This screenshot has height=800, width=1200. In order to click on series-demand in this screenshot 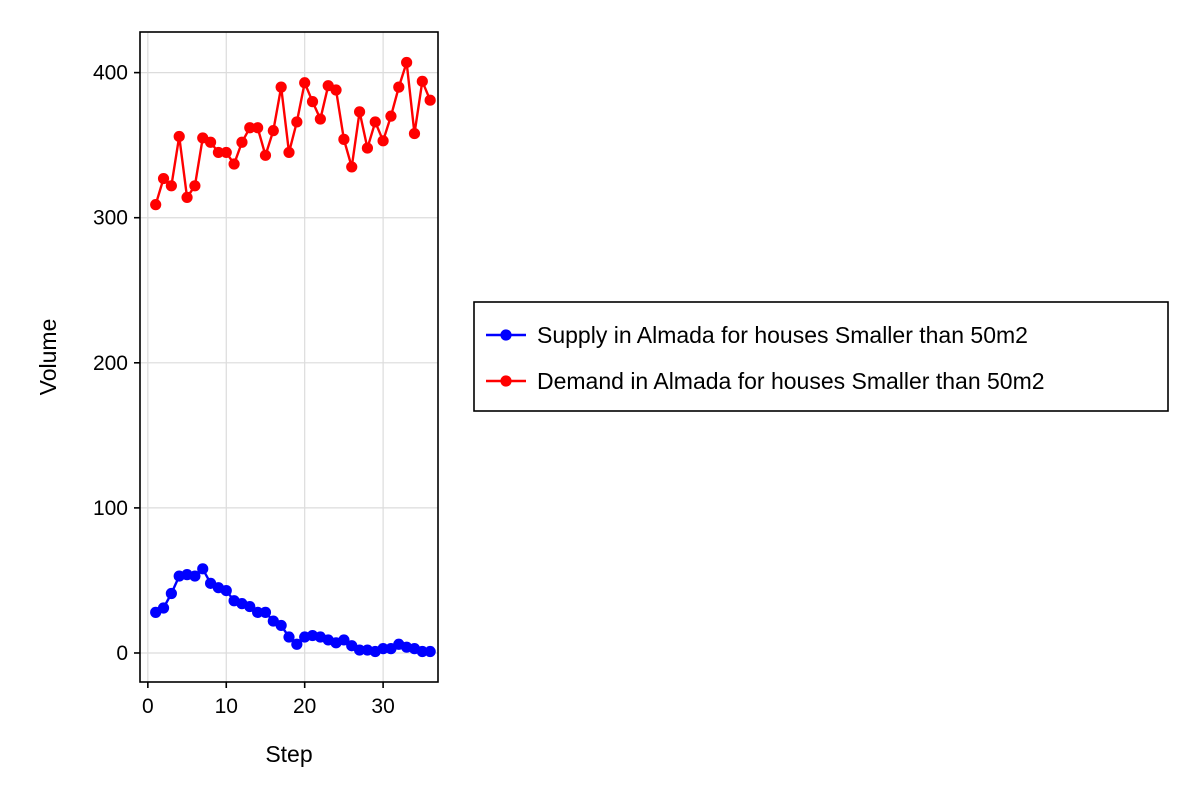, I will do `click(293, 133)`.